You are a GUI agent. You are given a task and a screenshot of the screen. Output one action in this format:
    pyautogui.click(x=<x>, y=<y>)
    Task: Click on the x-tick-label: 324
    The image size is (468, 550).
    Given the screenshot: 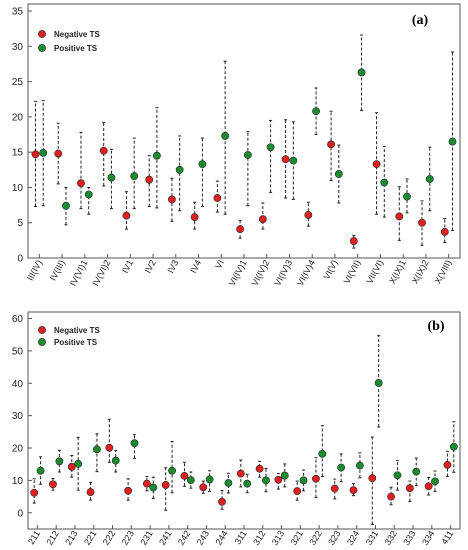 What is the action you would take?
    pyautogui.click(x=353, y=538)
    